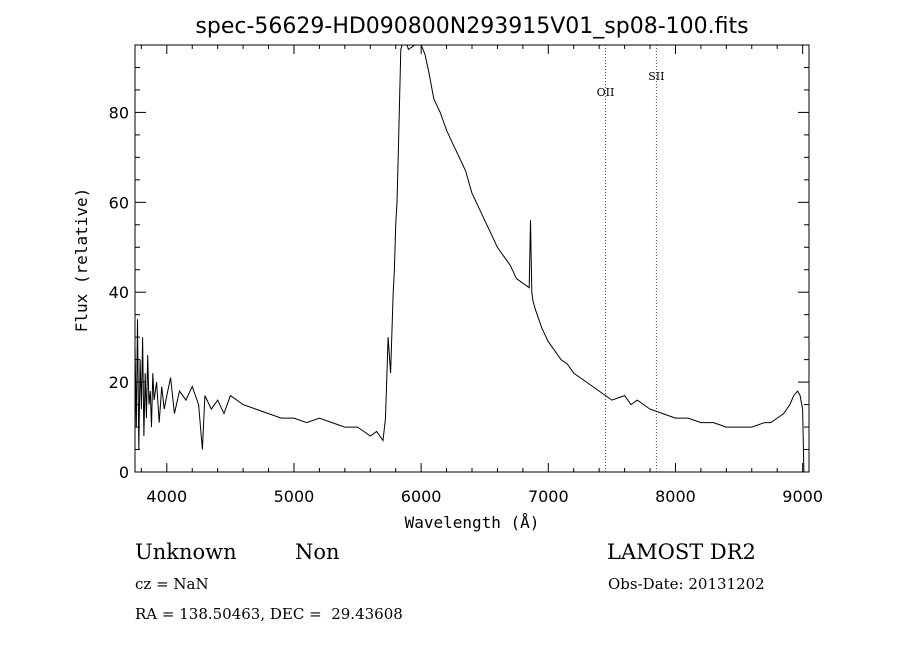 Image resolution: width=900 pixels, height=650 pixels. What do you see at coordinates (675, 496) in the screenshot?
I see `x-tick-label: 8000` at bounding box center [675, 496].